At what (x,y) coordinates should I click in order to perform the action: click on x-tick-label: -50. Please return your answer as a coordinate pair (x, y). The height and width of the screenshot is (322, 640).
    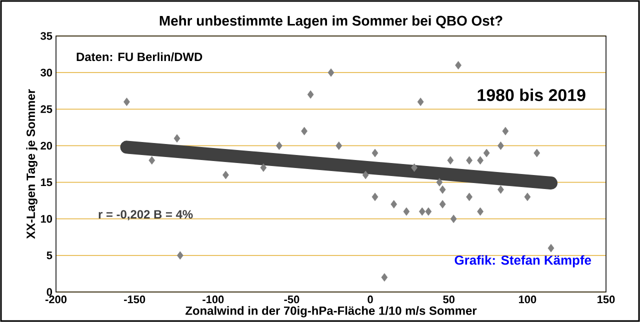
    Looking at the image, I should click on (292, 300).